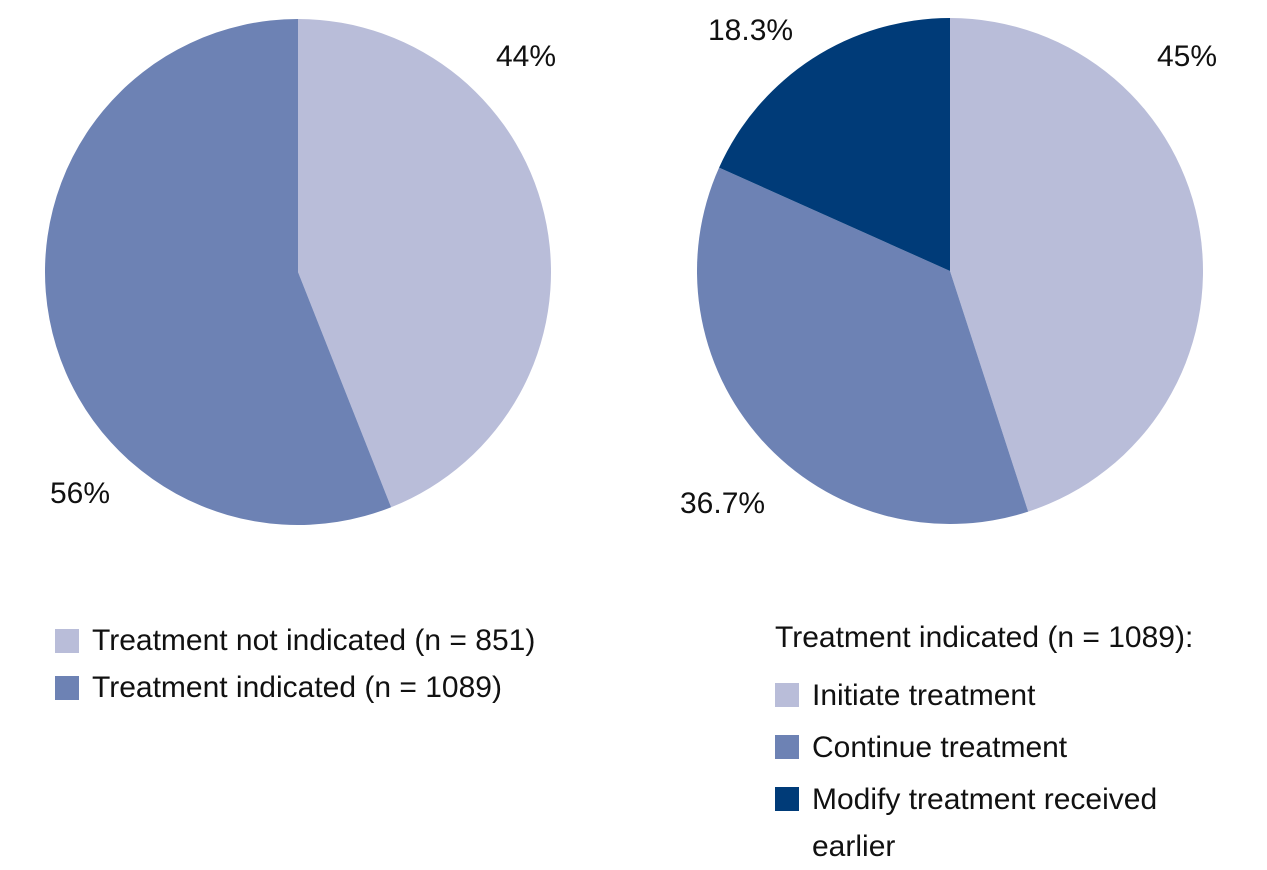 This screenshot has height=870, width=1267. Describe the element at coordinates (924, 695) in the screenshot. I see `legend-label: Initiate treatment` at that location.